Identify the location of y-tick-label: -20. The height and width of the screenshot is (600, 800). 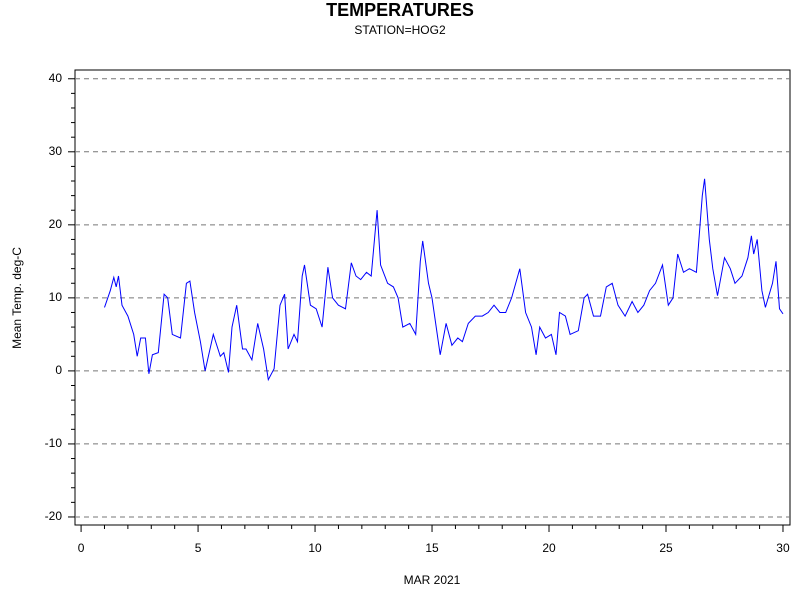
(54, 516).